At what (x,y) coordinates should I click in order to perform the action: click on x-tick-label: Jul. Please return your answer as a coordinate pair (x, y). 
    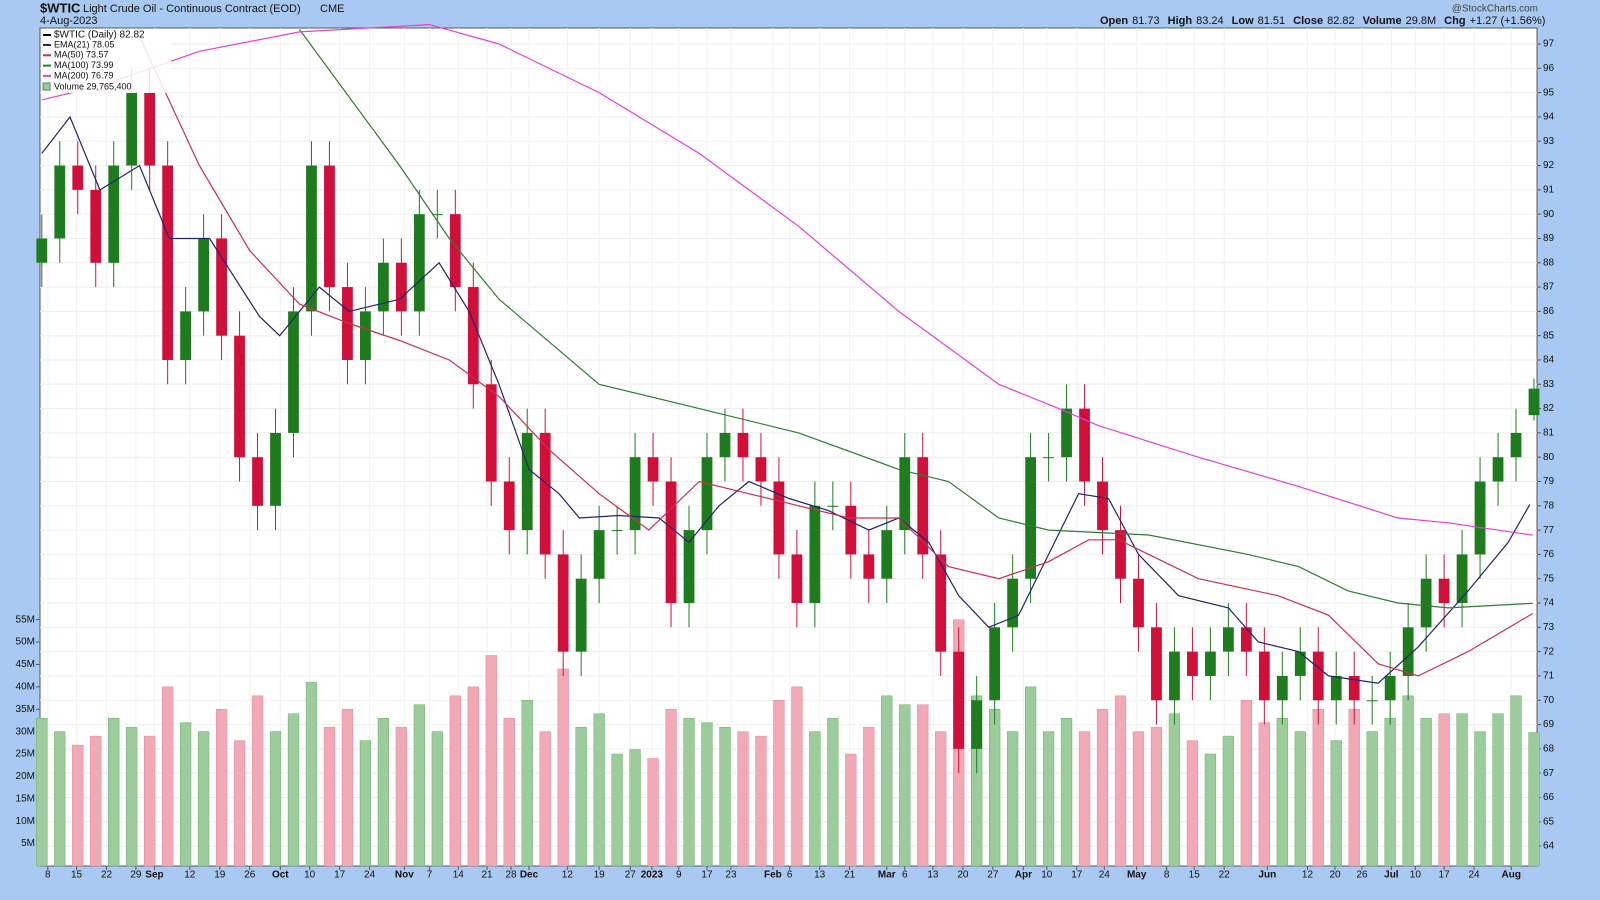
    Looking at the image, I should click on (1391, 875).